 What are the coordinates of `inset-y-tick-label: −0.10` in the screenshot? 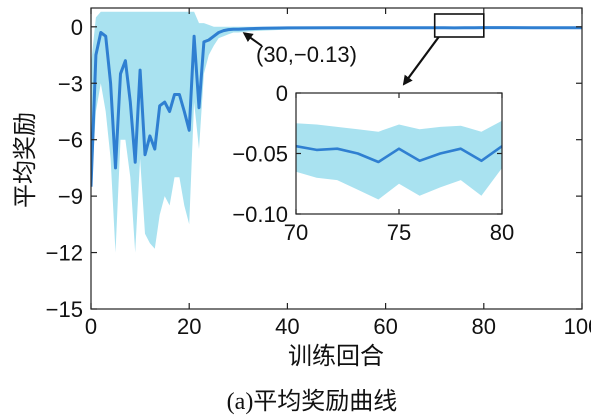 It's located at (260, 214).